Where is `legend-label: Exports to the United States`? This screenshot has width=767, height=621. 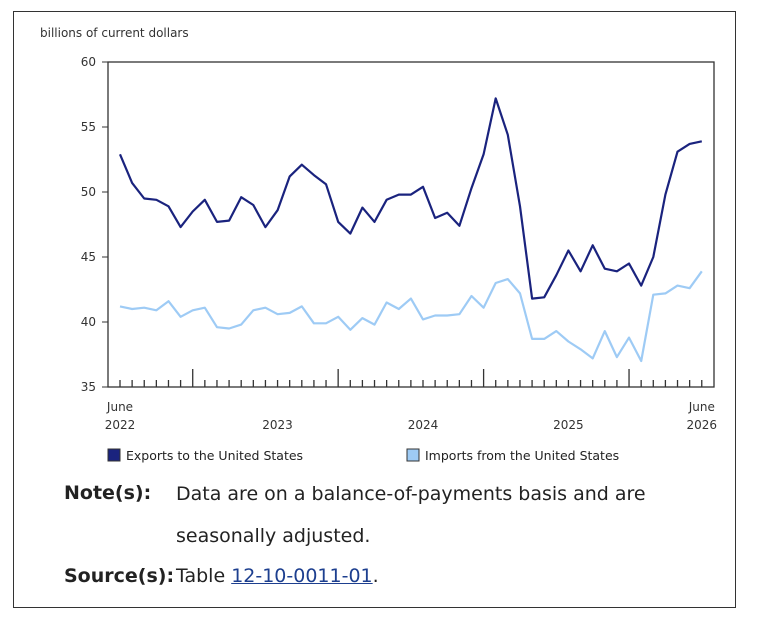 legend-label: Exports to the United States is located at coordinates (214, 455).